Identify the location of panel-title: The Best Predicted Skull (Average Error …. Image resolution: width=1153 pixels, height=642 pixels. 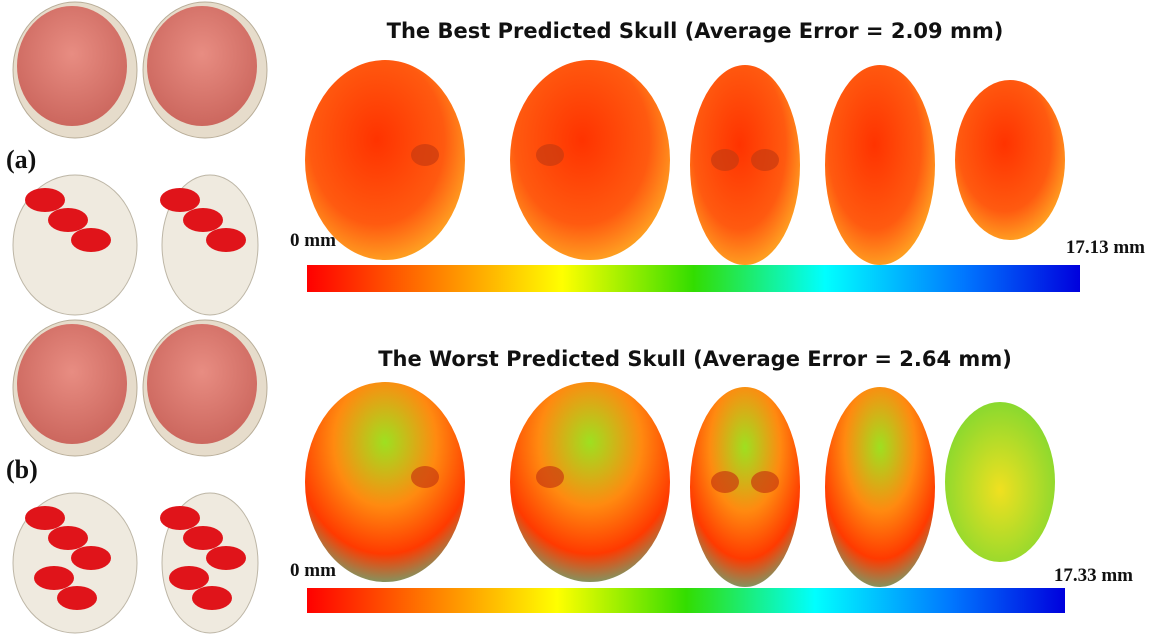
(695, 31).